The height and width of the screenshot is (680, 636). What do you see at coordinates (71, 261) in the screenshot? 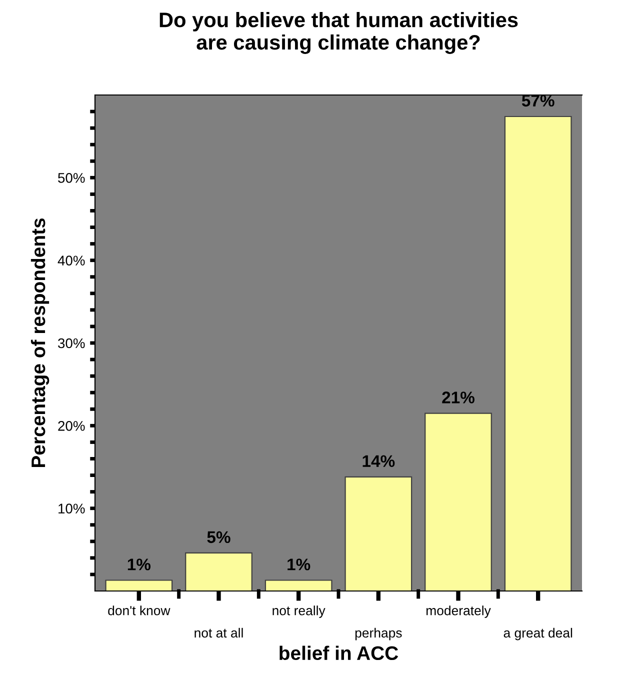
I see `y-tick-label: 40%` at bounding box center [71, 261].